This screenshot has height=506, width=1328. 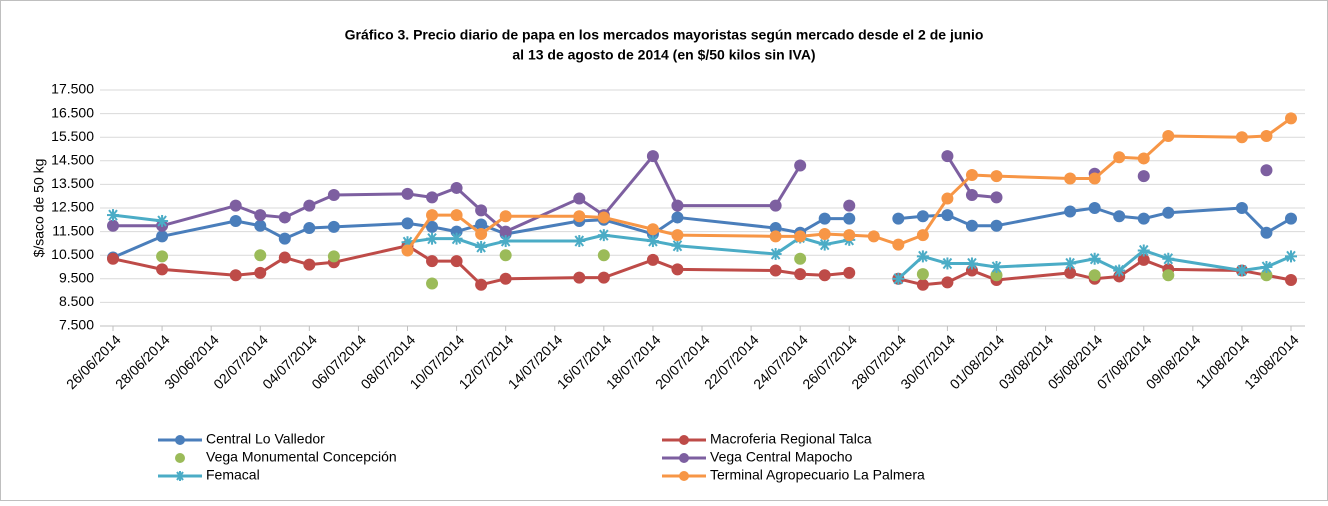 What do you see at coordinates (72, 89) in the screenshot?
I see `y-tick-label: 17.500` at bounding box center [72, 89].